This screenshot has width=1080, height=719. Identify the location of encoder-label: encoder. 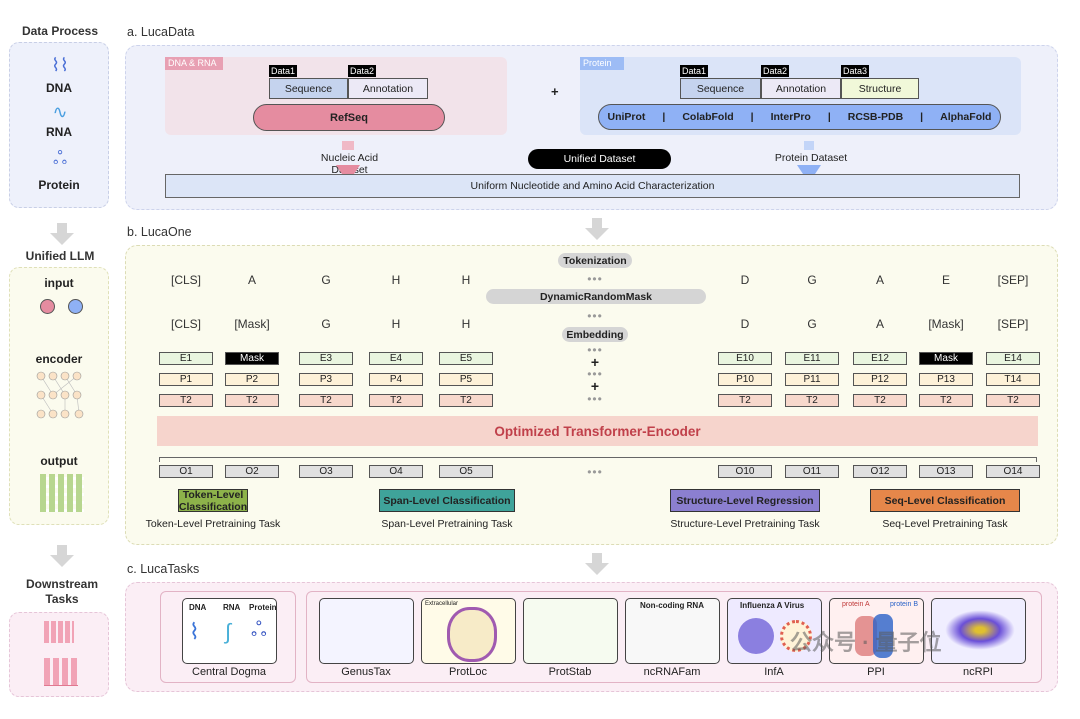
(59, 359).